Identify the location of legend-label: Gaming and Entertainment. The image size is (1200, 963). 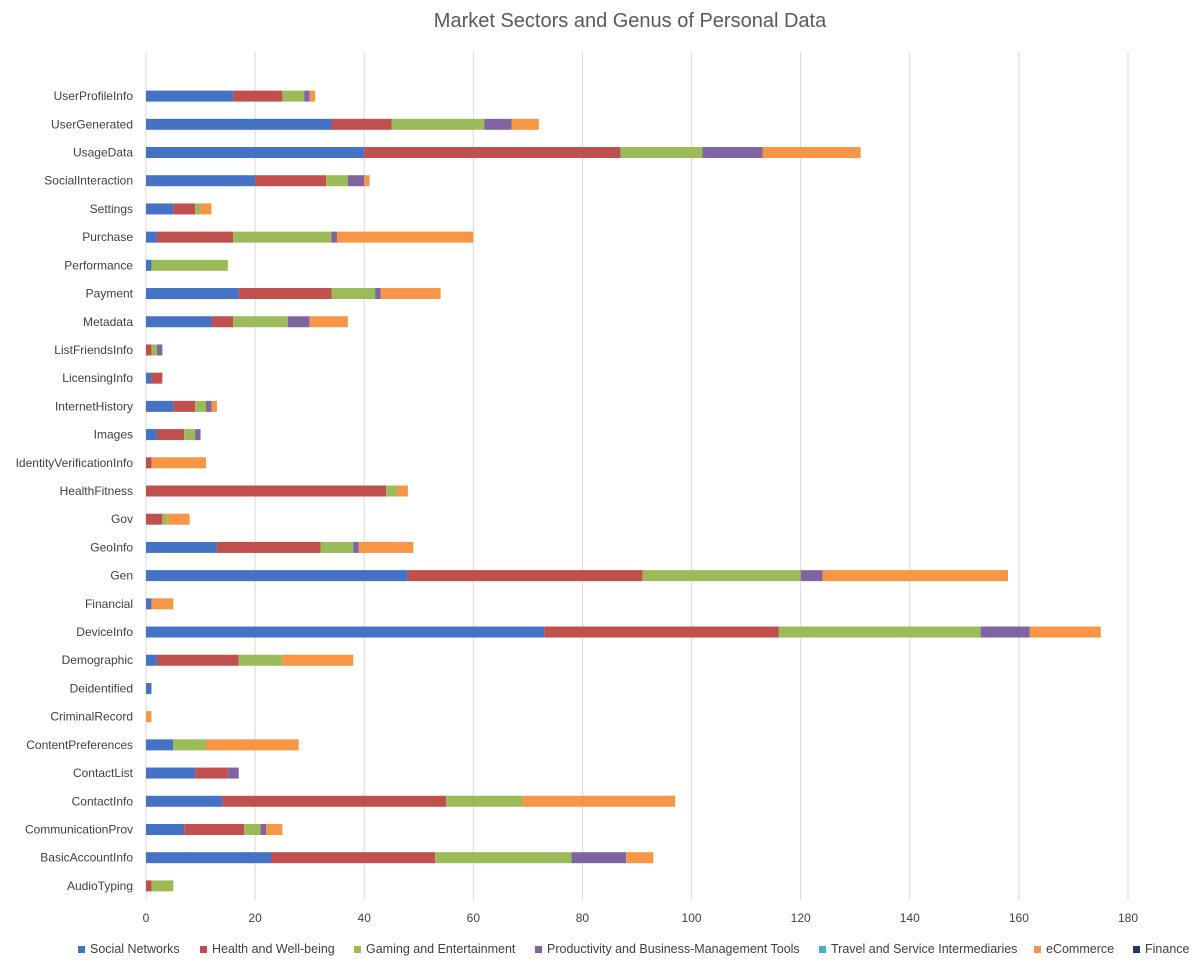
(441, 949).